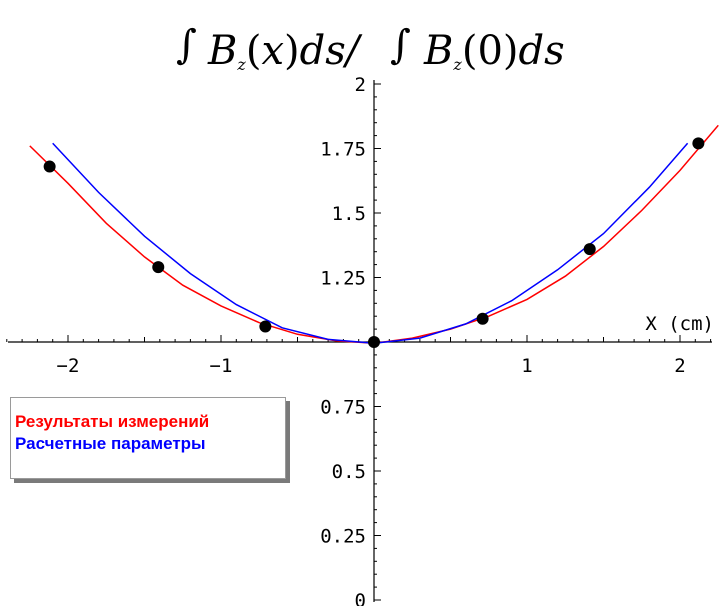 The width and height of the screenshot is (720, 606). Describe the element at coordinates (360, 598) in the screenshot. I see `y-tick-label-zero: 0` at that location.